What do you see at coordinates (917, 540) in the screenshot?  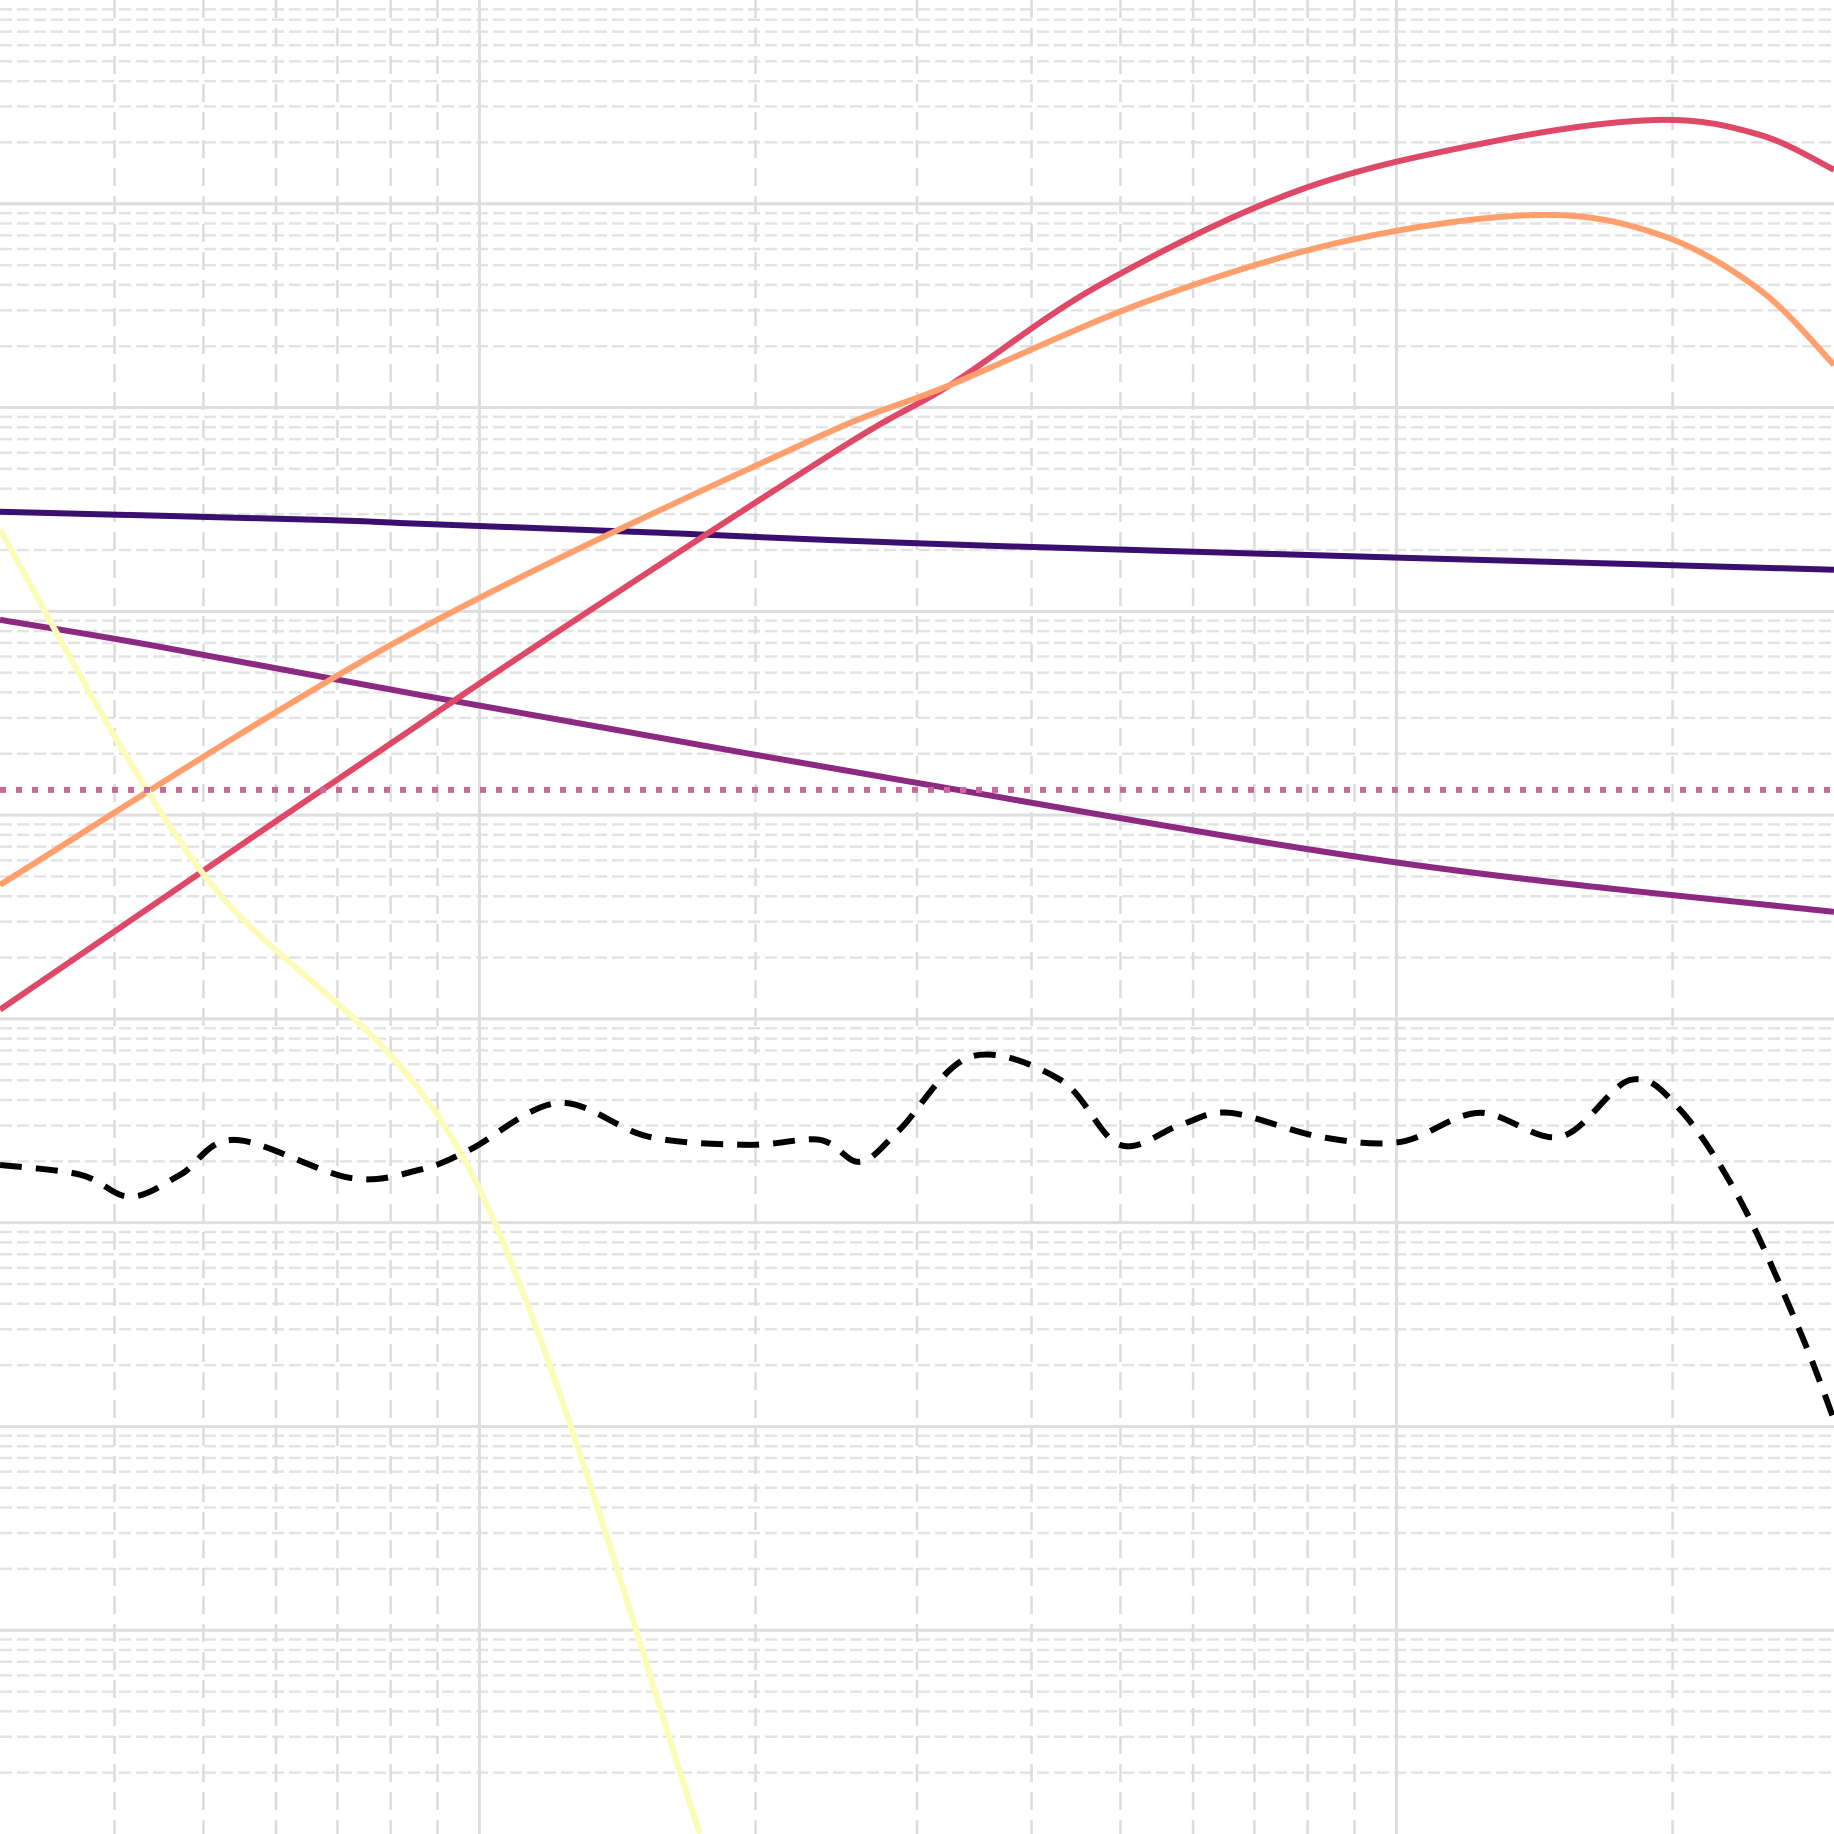 I see `series-line` at bounding box center [917, 540].